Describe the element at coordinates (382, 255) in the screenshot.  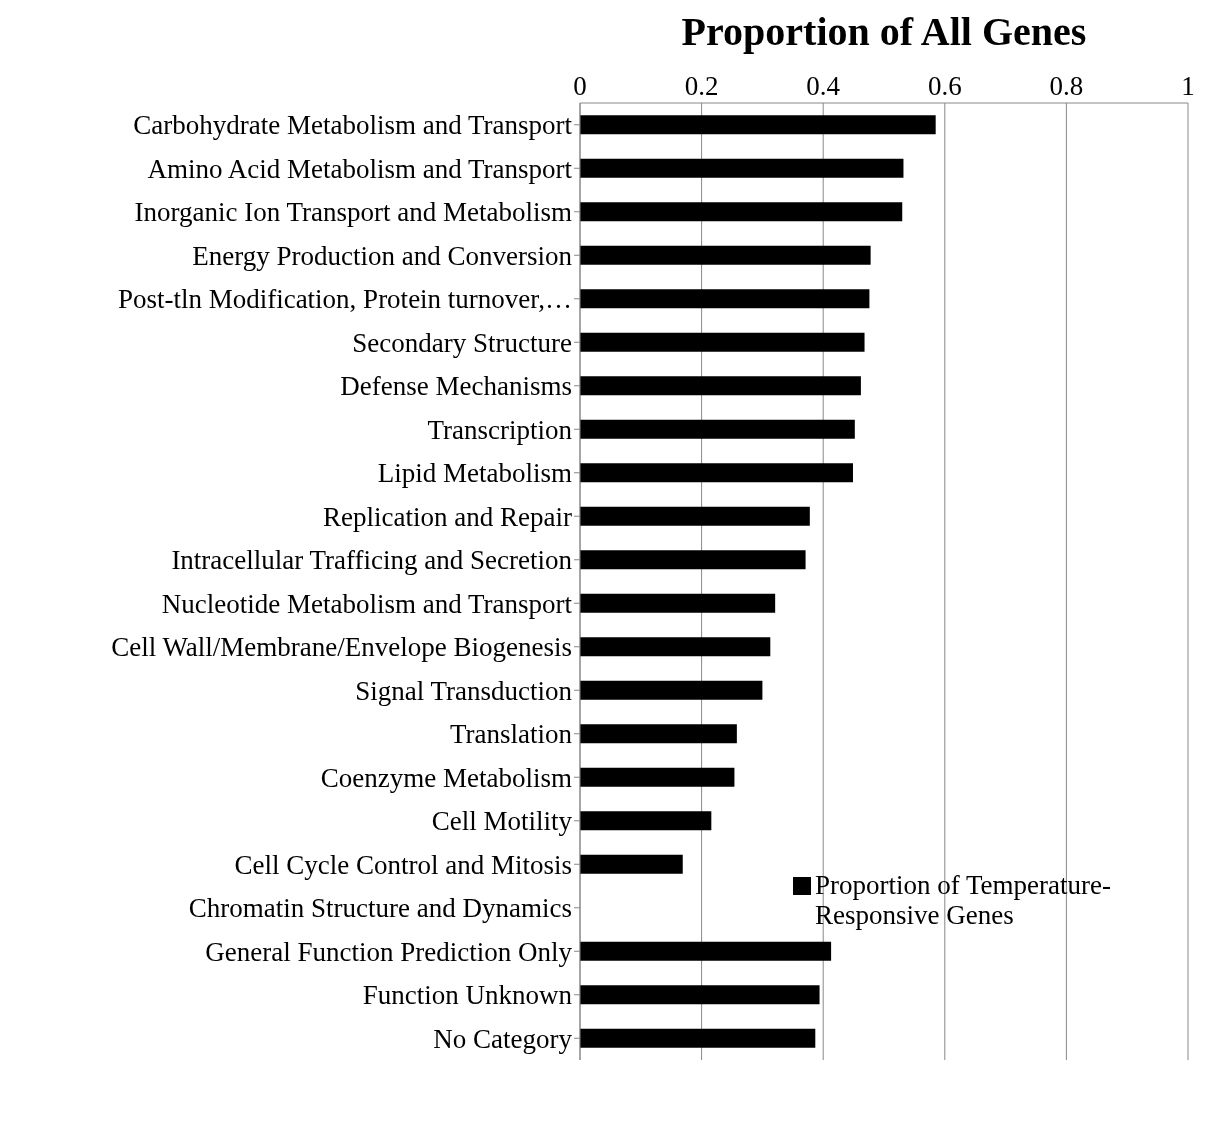
I see `y-tick-label: Energy Production and Conversion` at that location.